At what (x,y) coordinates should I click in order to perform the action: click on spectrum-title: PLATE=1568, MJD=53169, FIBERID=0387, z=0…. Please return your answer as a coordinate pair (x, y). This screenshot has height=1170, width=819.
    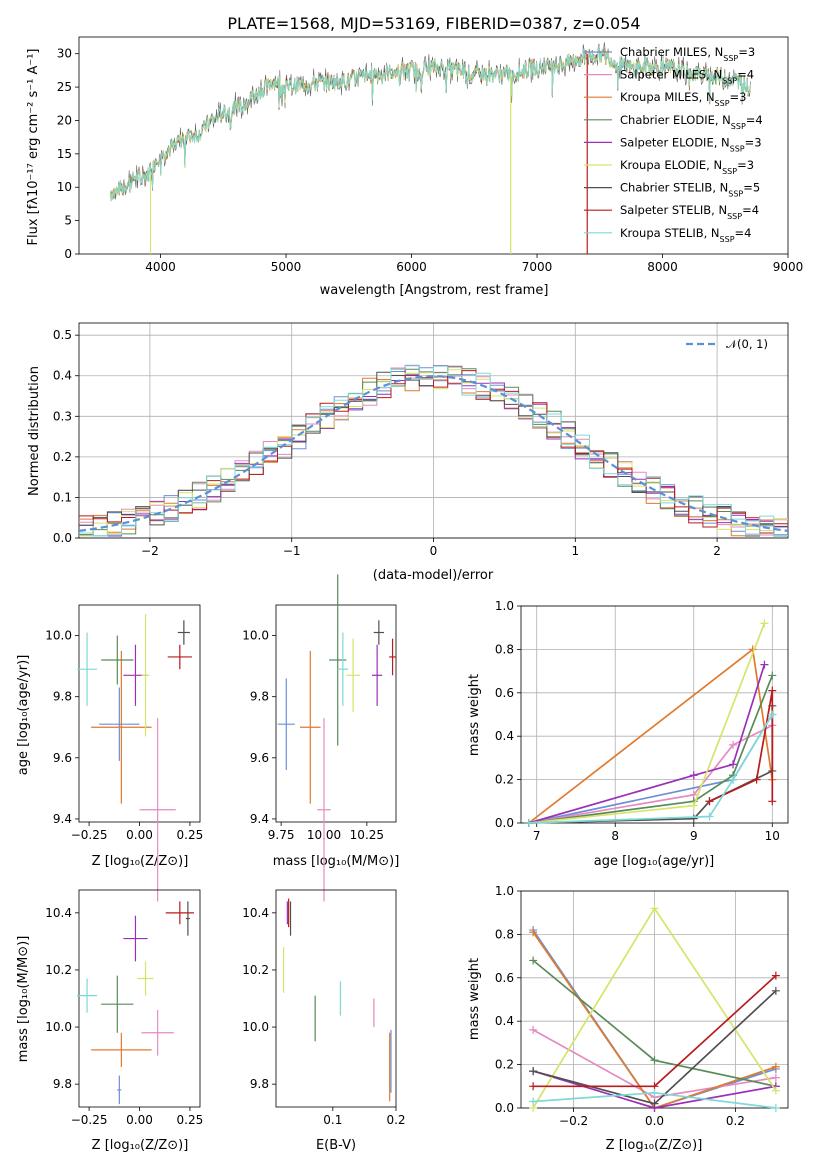
    Looking at the image, I should click on (433, 23).